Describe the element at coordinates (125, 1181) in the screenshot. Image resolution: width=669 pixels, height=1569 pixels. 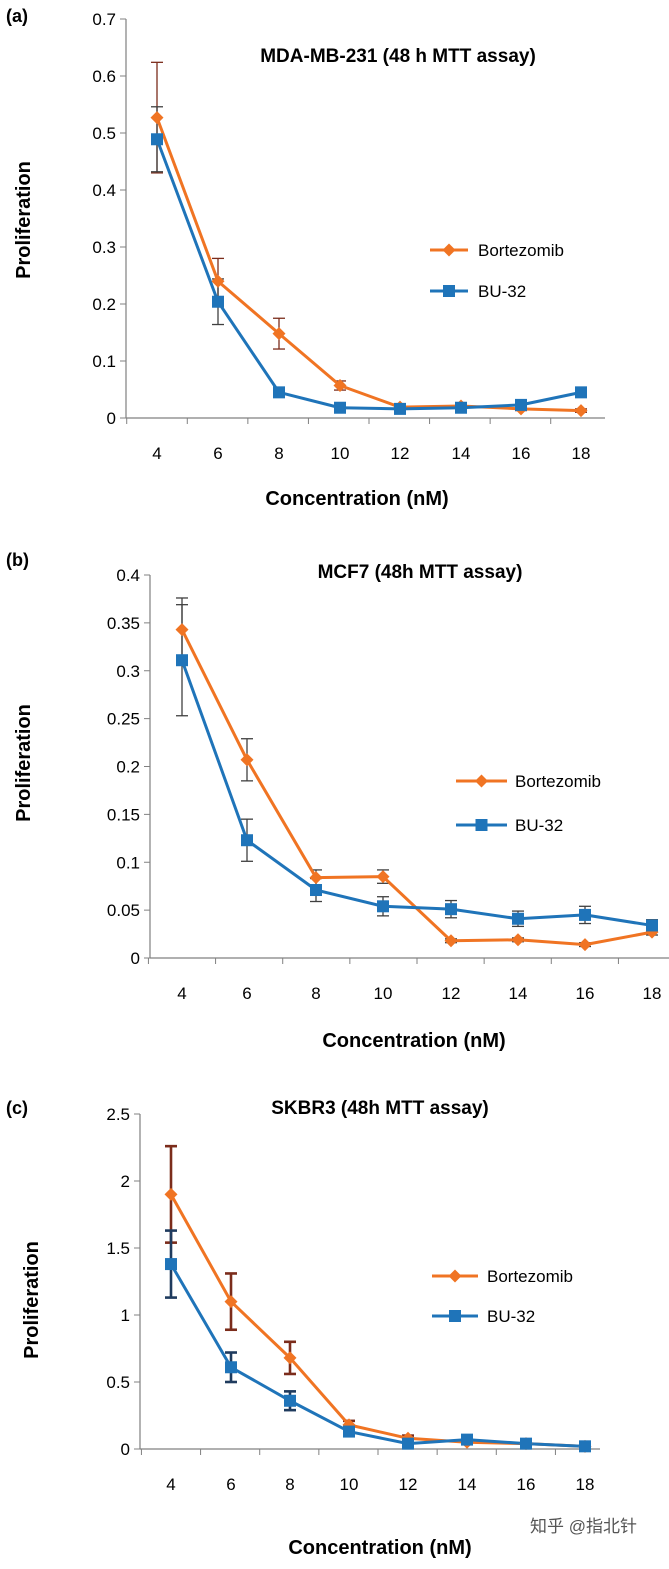
I see `y-tick-label: 2` at that location.